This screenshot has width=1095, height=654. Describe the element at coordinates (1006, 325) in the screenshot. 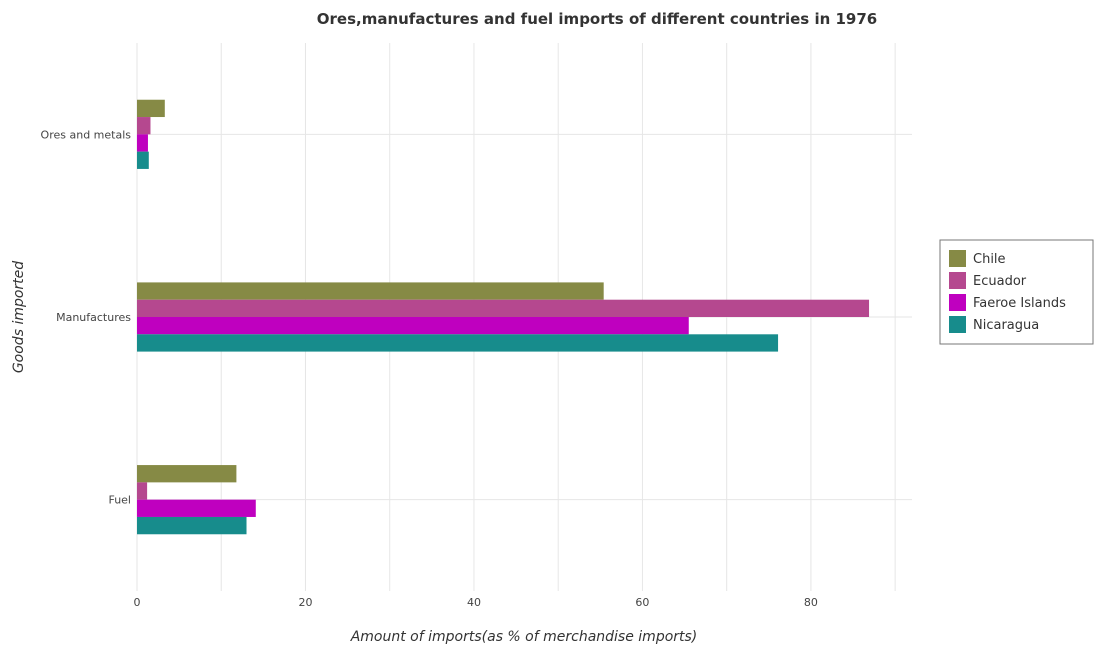

I see `legend-label: Nicaragua` at that location.